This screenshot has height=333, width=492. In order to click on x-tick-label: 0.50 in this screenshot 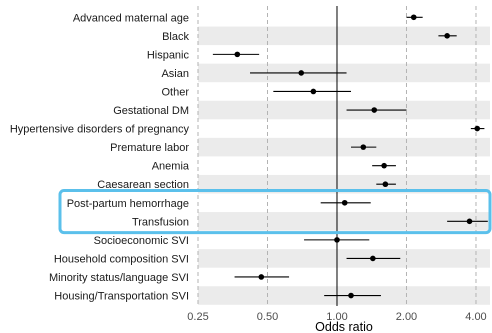, I will do `click(267, 317)`.